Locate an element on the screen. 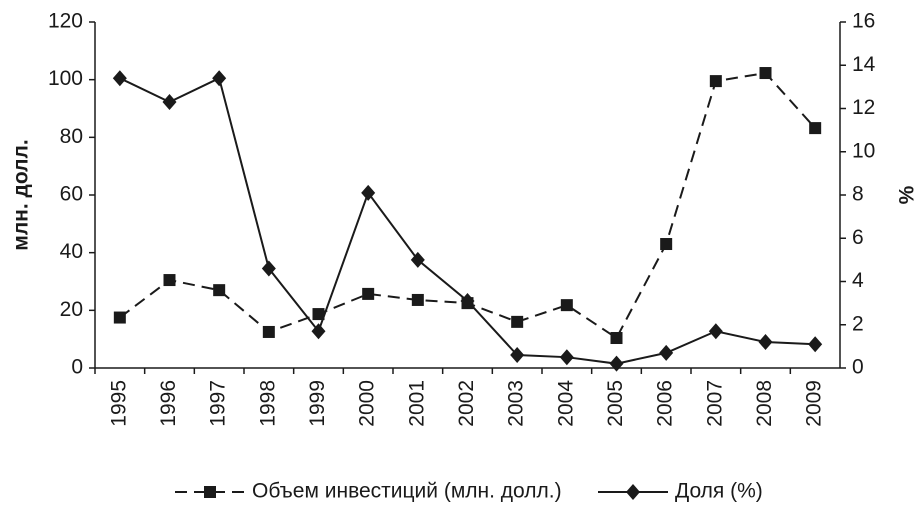  y2-tick-label: 0 is located at coordinates (858, 367).